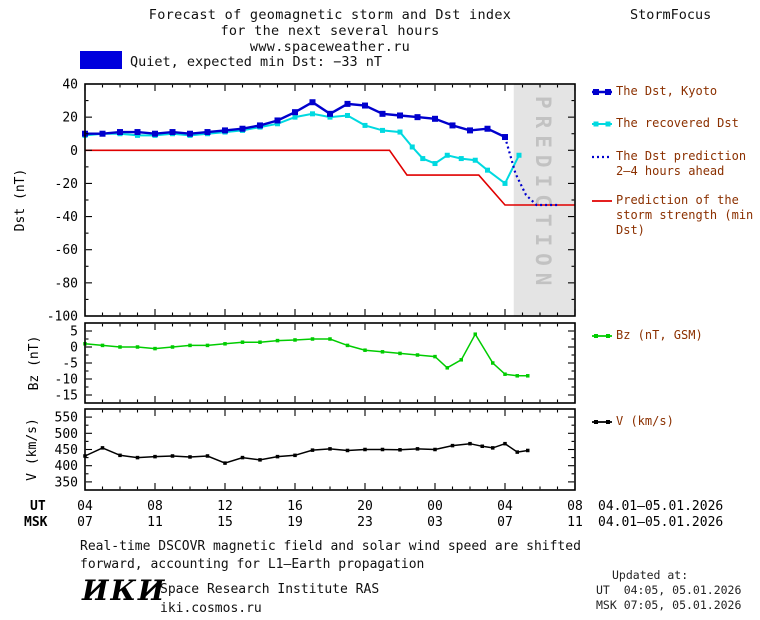  What do you see at coordinates (32, 449) in the screenshot?
I see `svg-text: V (km/s)` at bounding box center [32, 449].